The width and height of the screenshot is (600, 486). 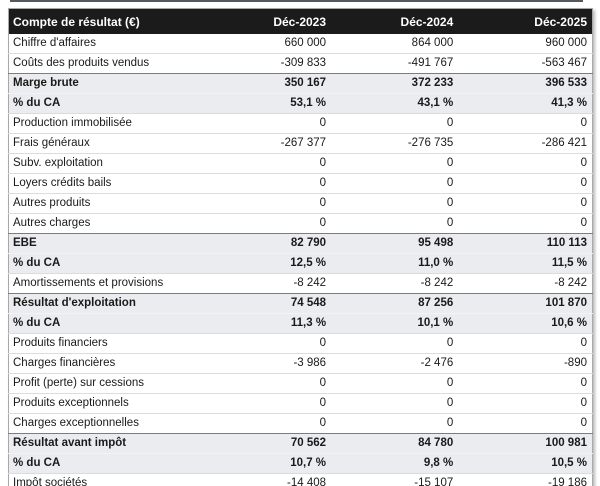 I want to click on cell-value: -286 421, so click(x=525, y=143).